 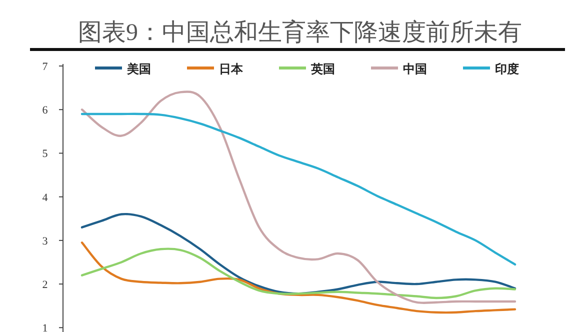 I want to click on y-tick-label: 4, so click(x=45, y=198).